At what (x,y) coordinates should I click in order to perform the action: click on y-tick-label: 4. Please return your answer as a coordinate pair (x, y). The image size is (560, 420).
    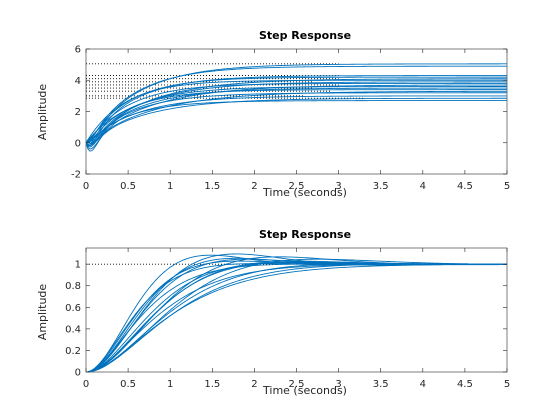
    Looking at the image, I should click on (78, 81).